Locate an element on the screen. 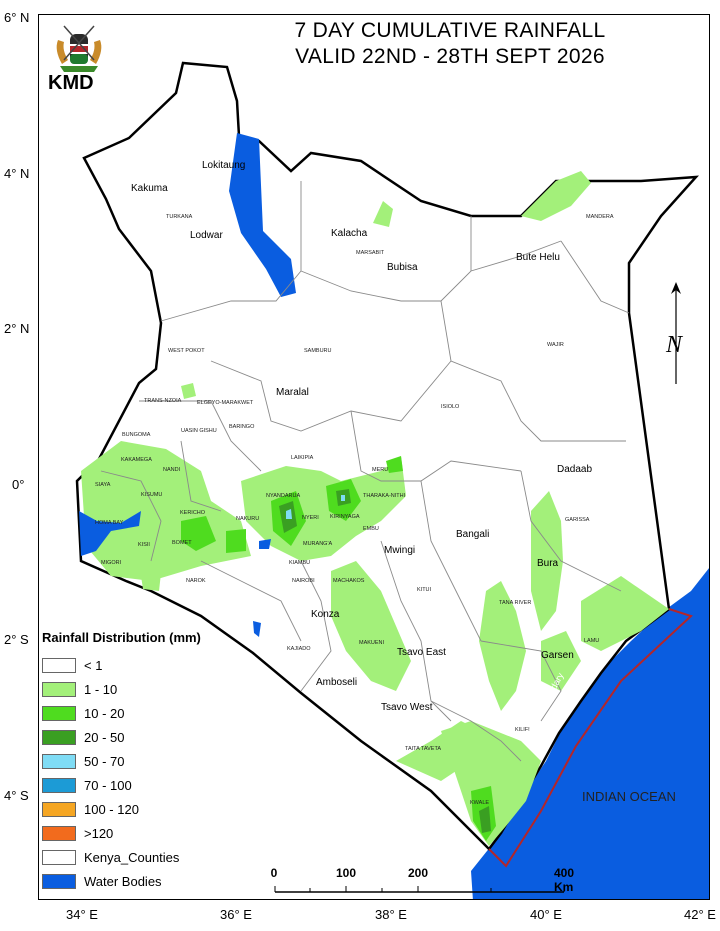  town-label: Tsavo East is located at coordinates (421, 652).